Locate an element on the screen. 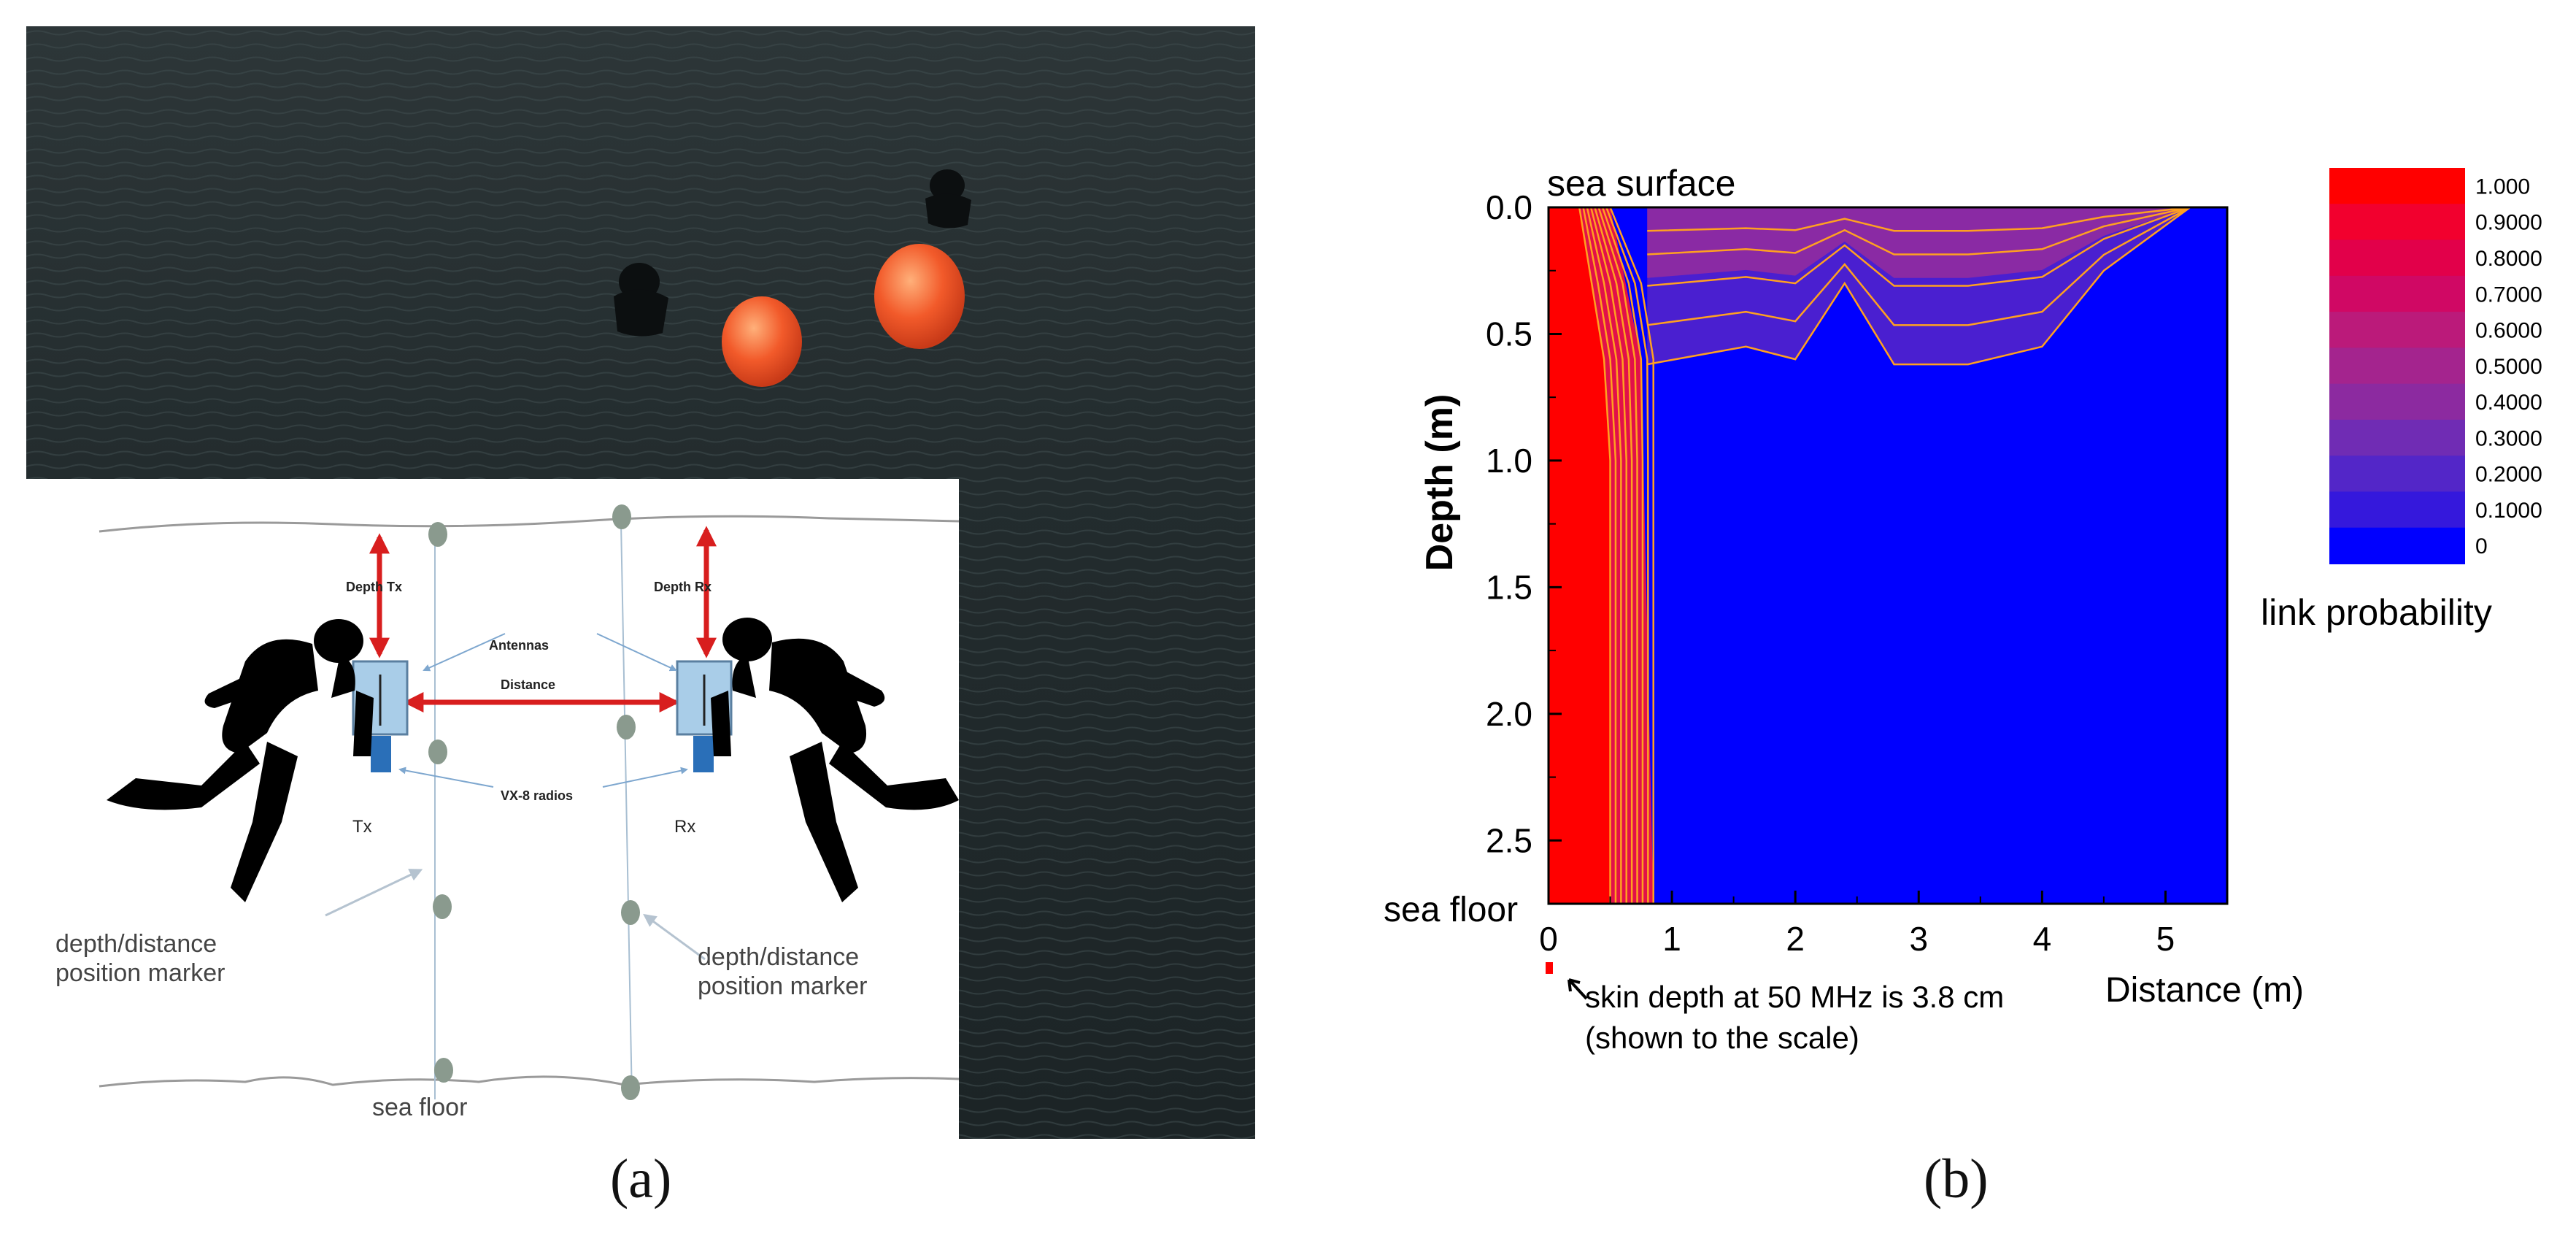  skin-depth-text-1: skin depth at 50 MHz is 3.8 cm is located at coordinates (1794, 997).